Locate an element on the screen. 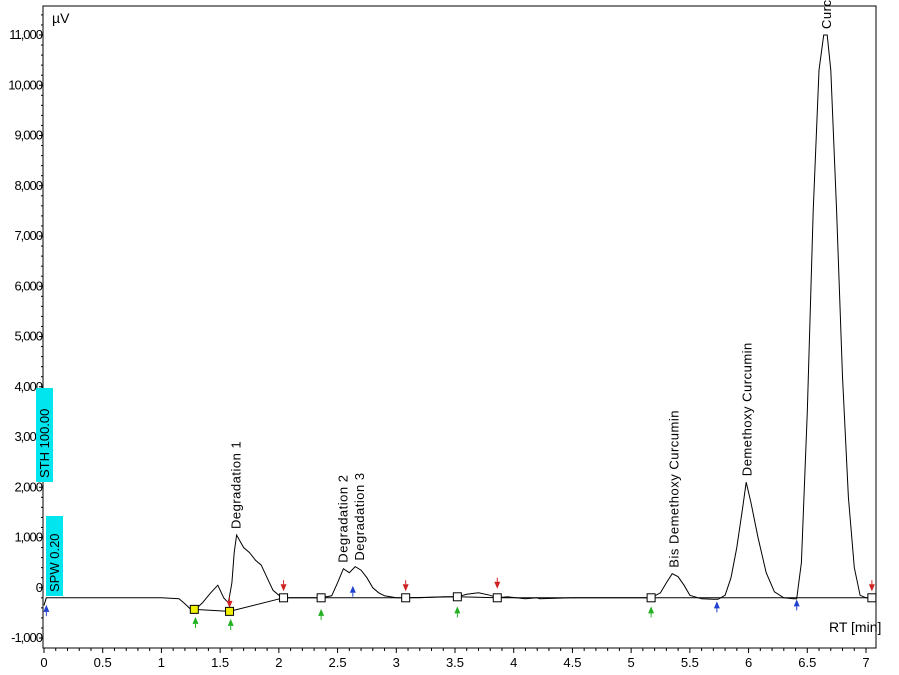  parameter-tag-label: STH 100.00 is located at coordinates (44, 443).